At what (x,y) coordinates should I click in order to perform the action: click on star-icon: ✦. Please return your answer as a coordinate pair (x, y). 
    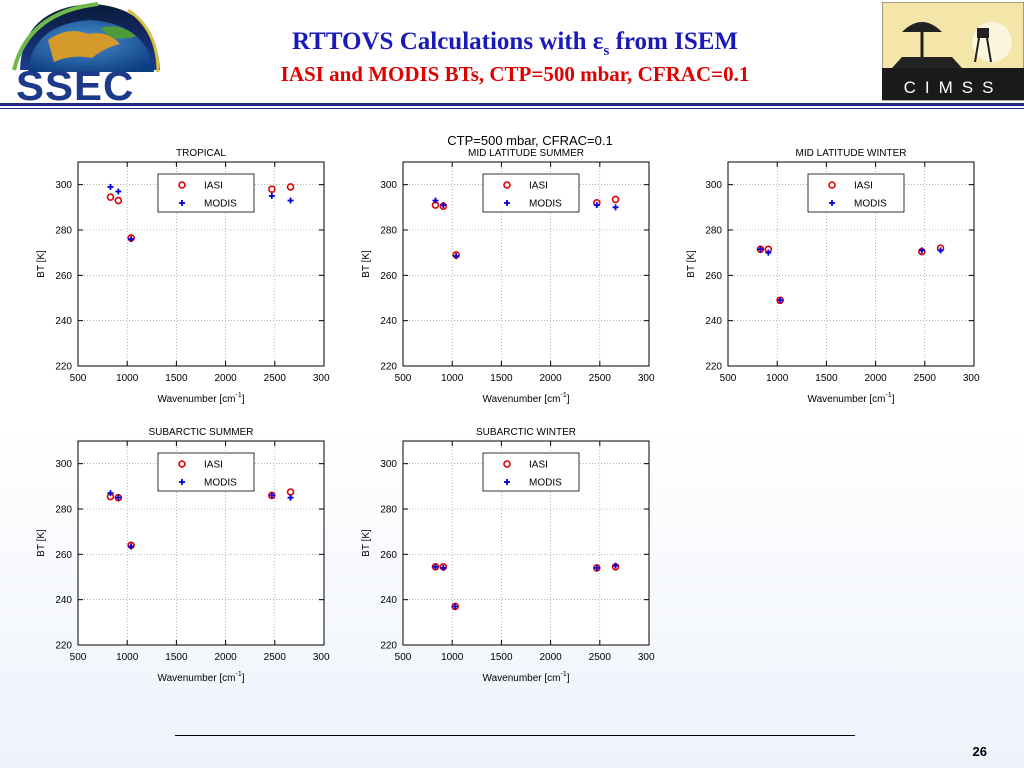
    Looking at the image, I should click on (39, 16).